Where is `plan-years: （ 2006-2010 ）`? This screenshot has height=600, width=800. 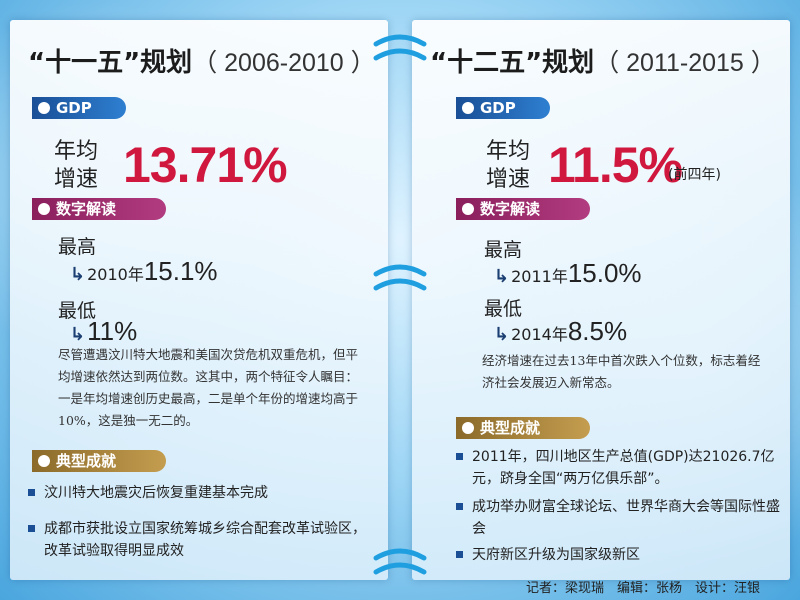
plan-years: （ 2006-2010 ） is located at coordinates (284, 63).